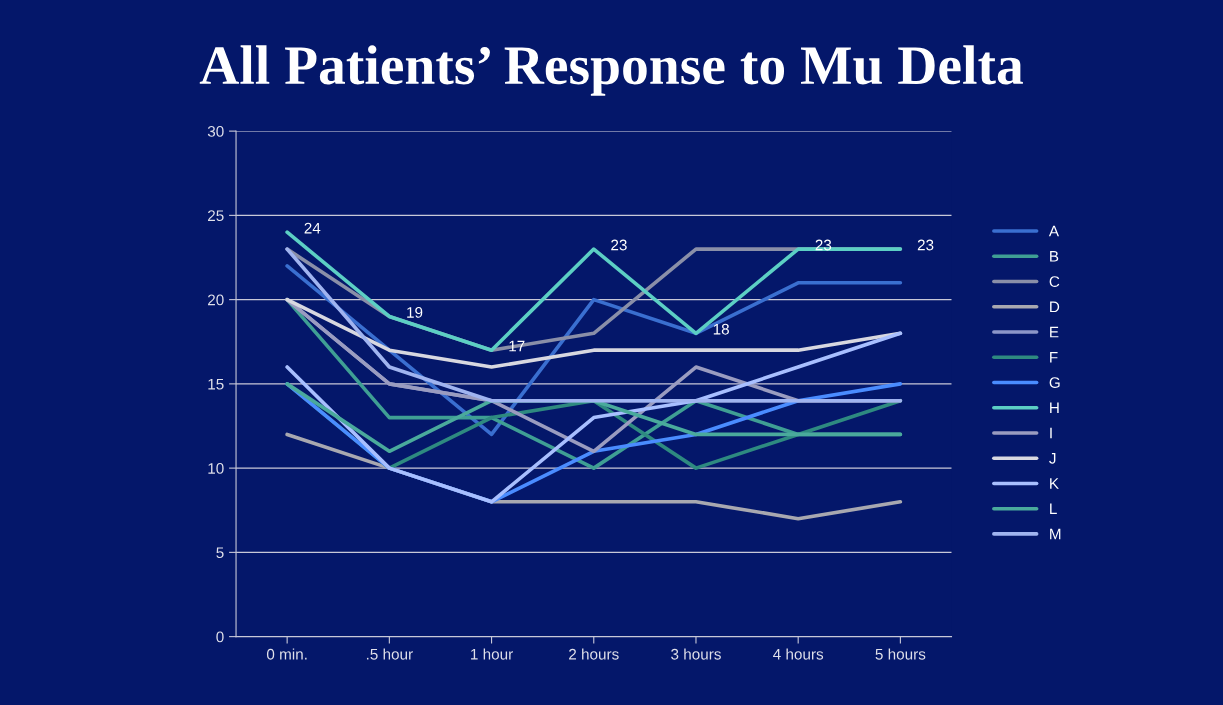 Image resolution: width=1223 pixels, height=705 pixels. Describe the element at coordinates (798, 654) in the screenshot. I see `x-tick-label: 4 hours` at that location.